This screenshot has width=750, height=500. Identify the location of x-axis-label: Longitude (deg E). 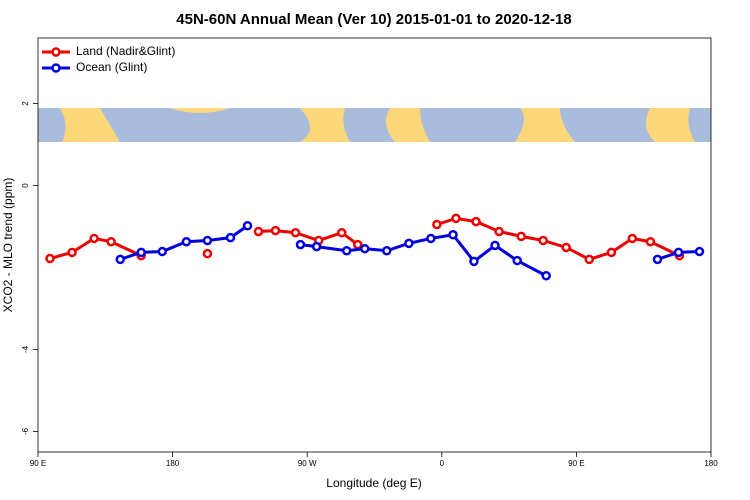
(373, 483).